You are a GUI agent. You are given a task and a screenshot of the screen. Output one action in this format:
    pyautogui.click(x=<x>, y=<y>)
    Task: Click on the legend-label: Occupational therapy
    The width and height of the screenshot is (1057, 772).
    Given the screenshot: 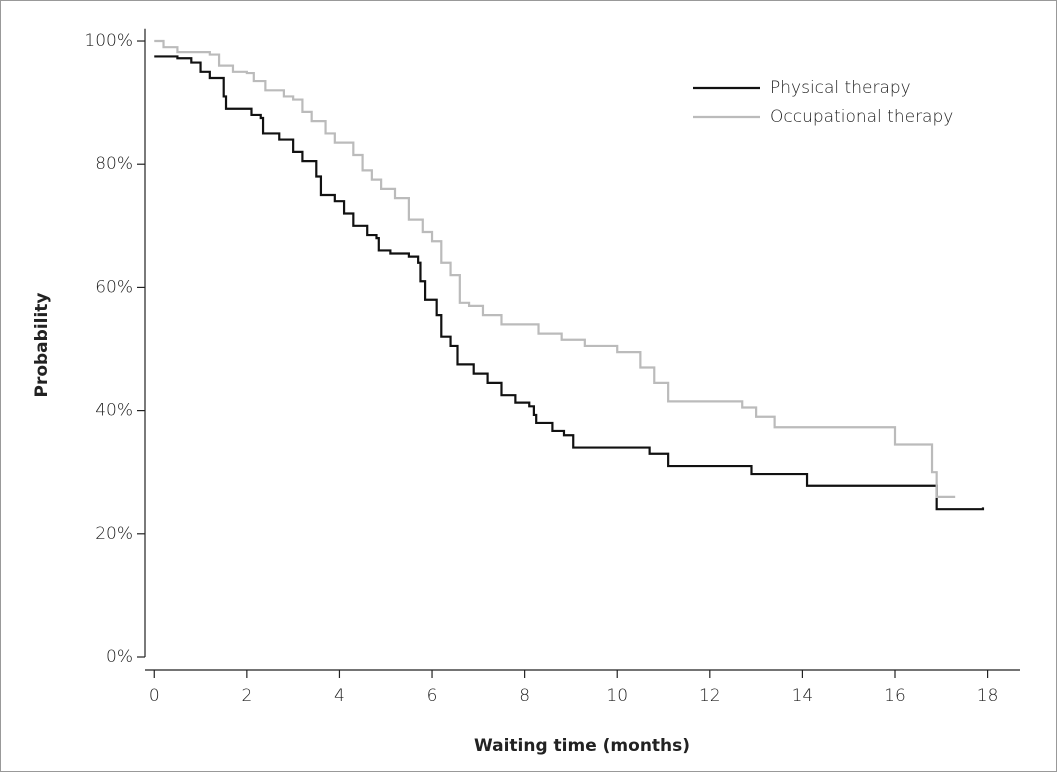 What is the action you would take?
    pyautogui.click(x=861, y=117)
    